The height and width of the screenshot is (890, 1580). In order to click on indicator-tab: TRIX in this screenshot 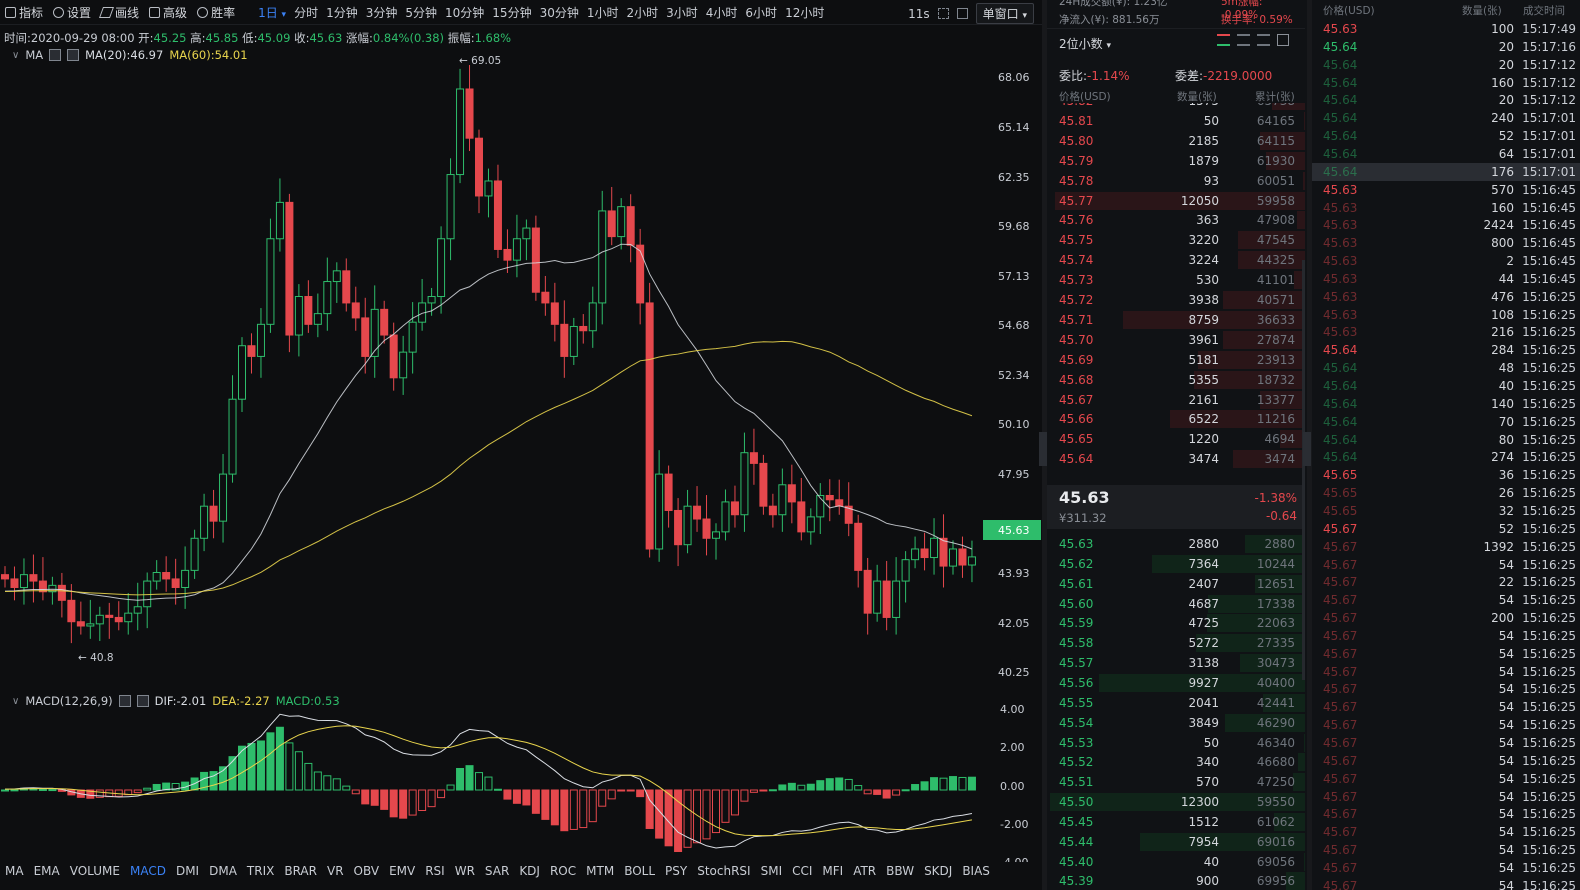, I will do `click(260, 871)`.